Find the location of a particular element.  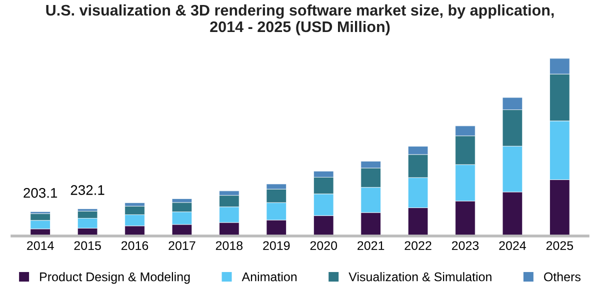

x-tick-label: 2022 is located at coordinates (418, 245).